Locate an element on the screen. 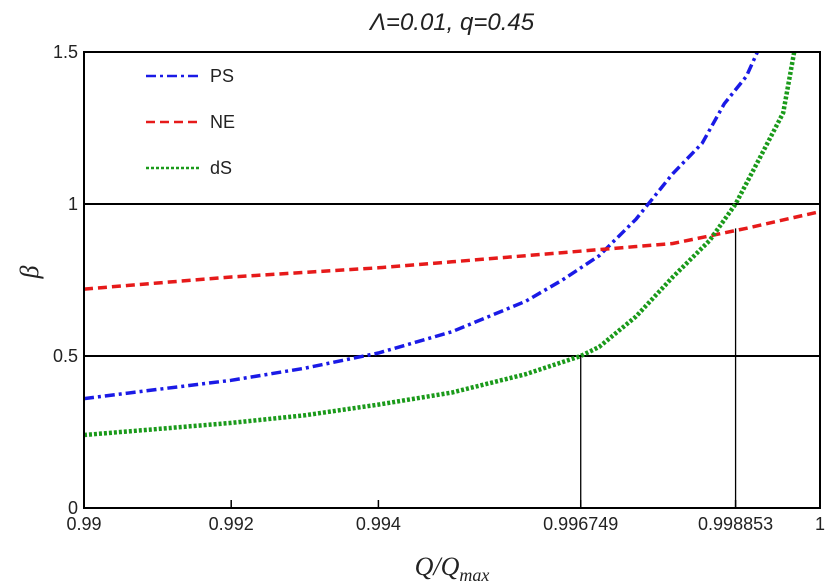  y-tick-label: 0.5 is located at coordinates (65, 356).